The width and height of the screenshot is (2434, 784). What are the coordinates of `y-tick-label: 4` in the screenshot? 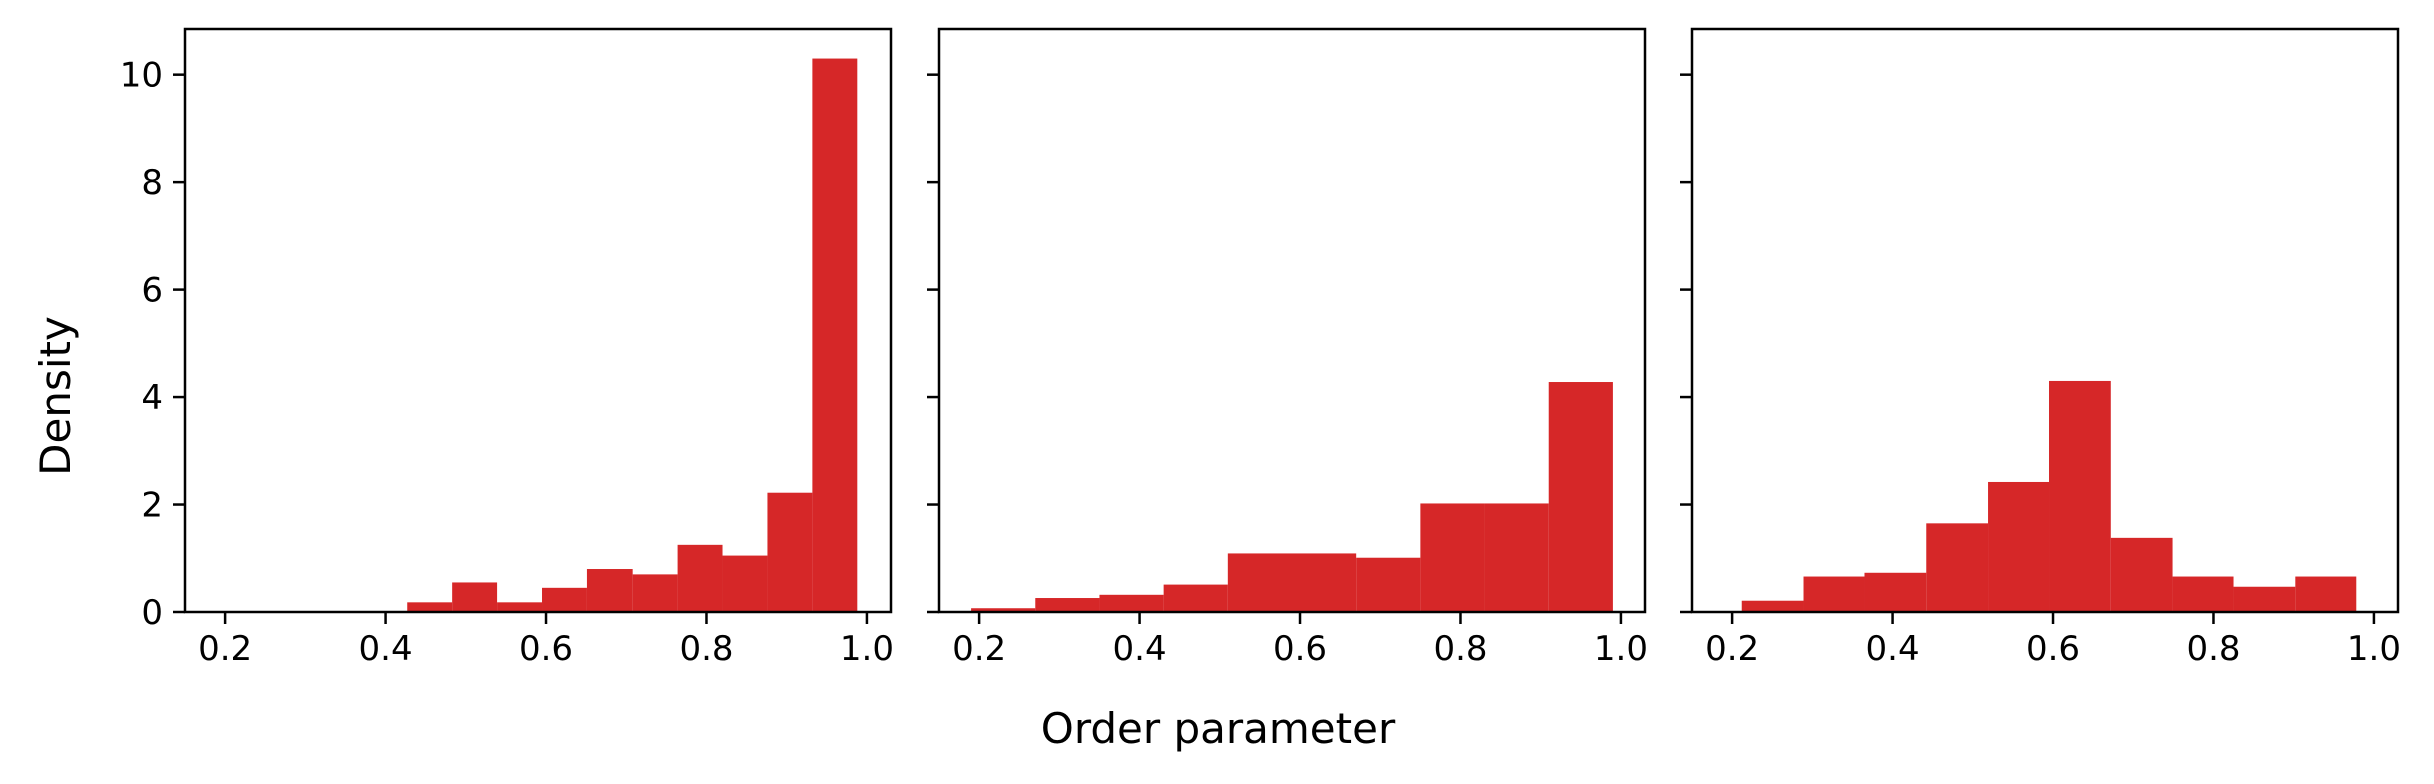 It's located at (152, 398).